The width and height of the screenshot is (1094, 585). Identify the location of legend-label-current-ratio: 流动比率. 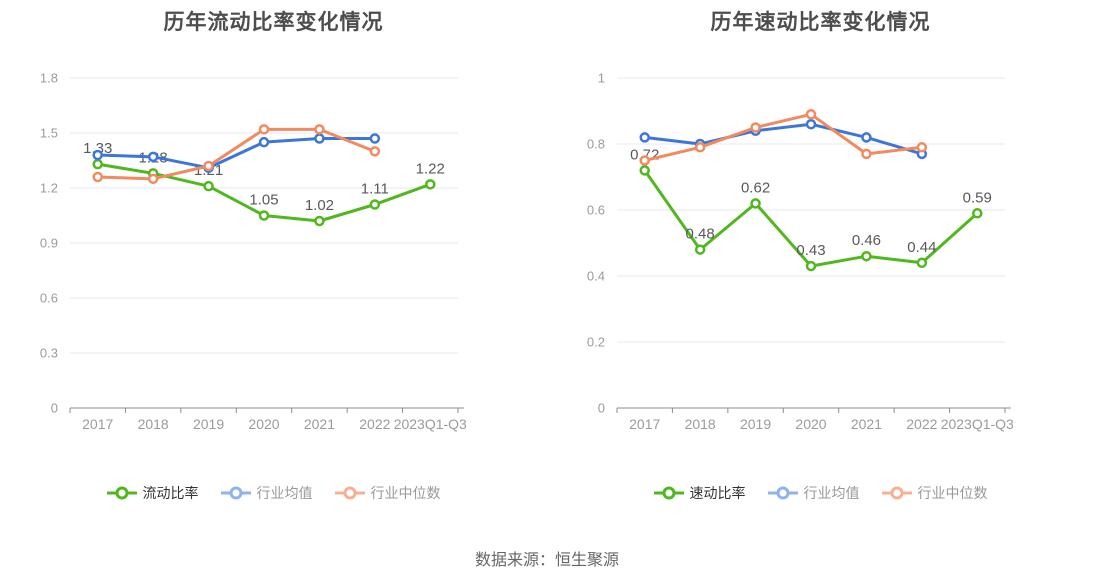
(170, 493).